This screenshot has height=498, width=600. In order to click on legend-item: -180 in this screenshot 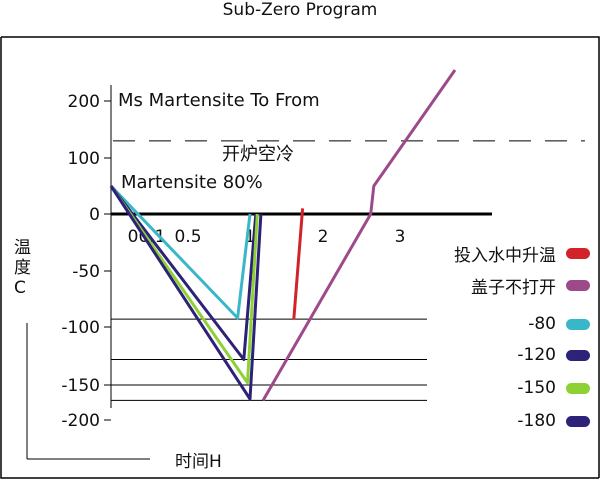, I will do `click(553, 421)`.